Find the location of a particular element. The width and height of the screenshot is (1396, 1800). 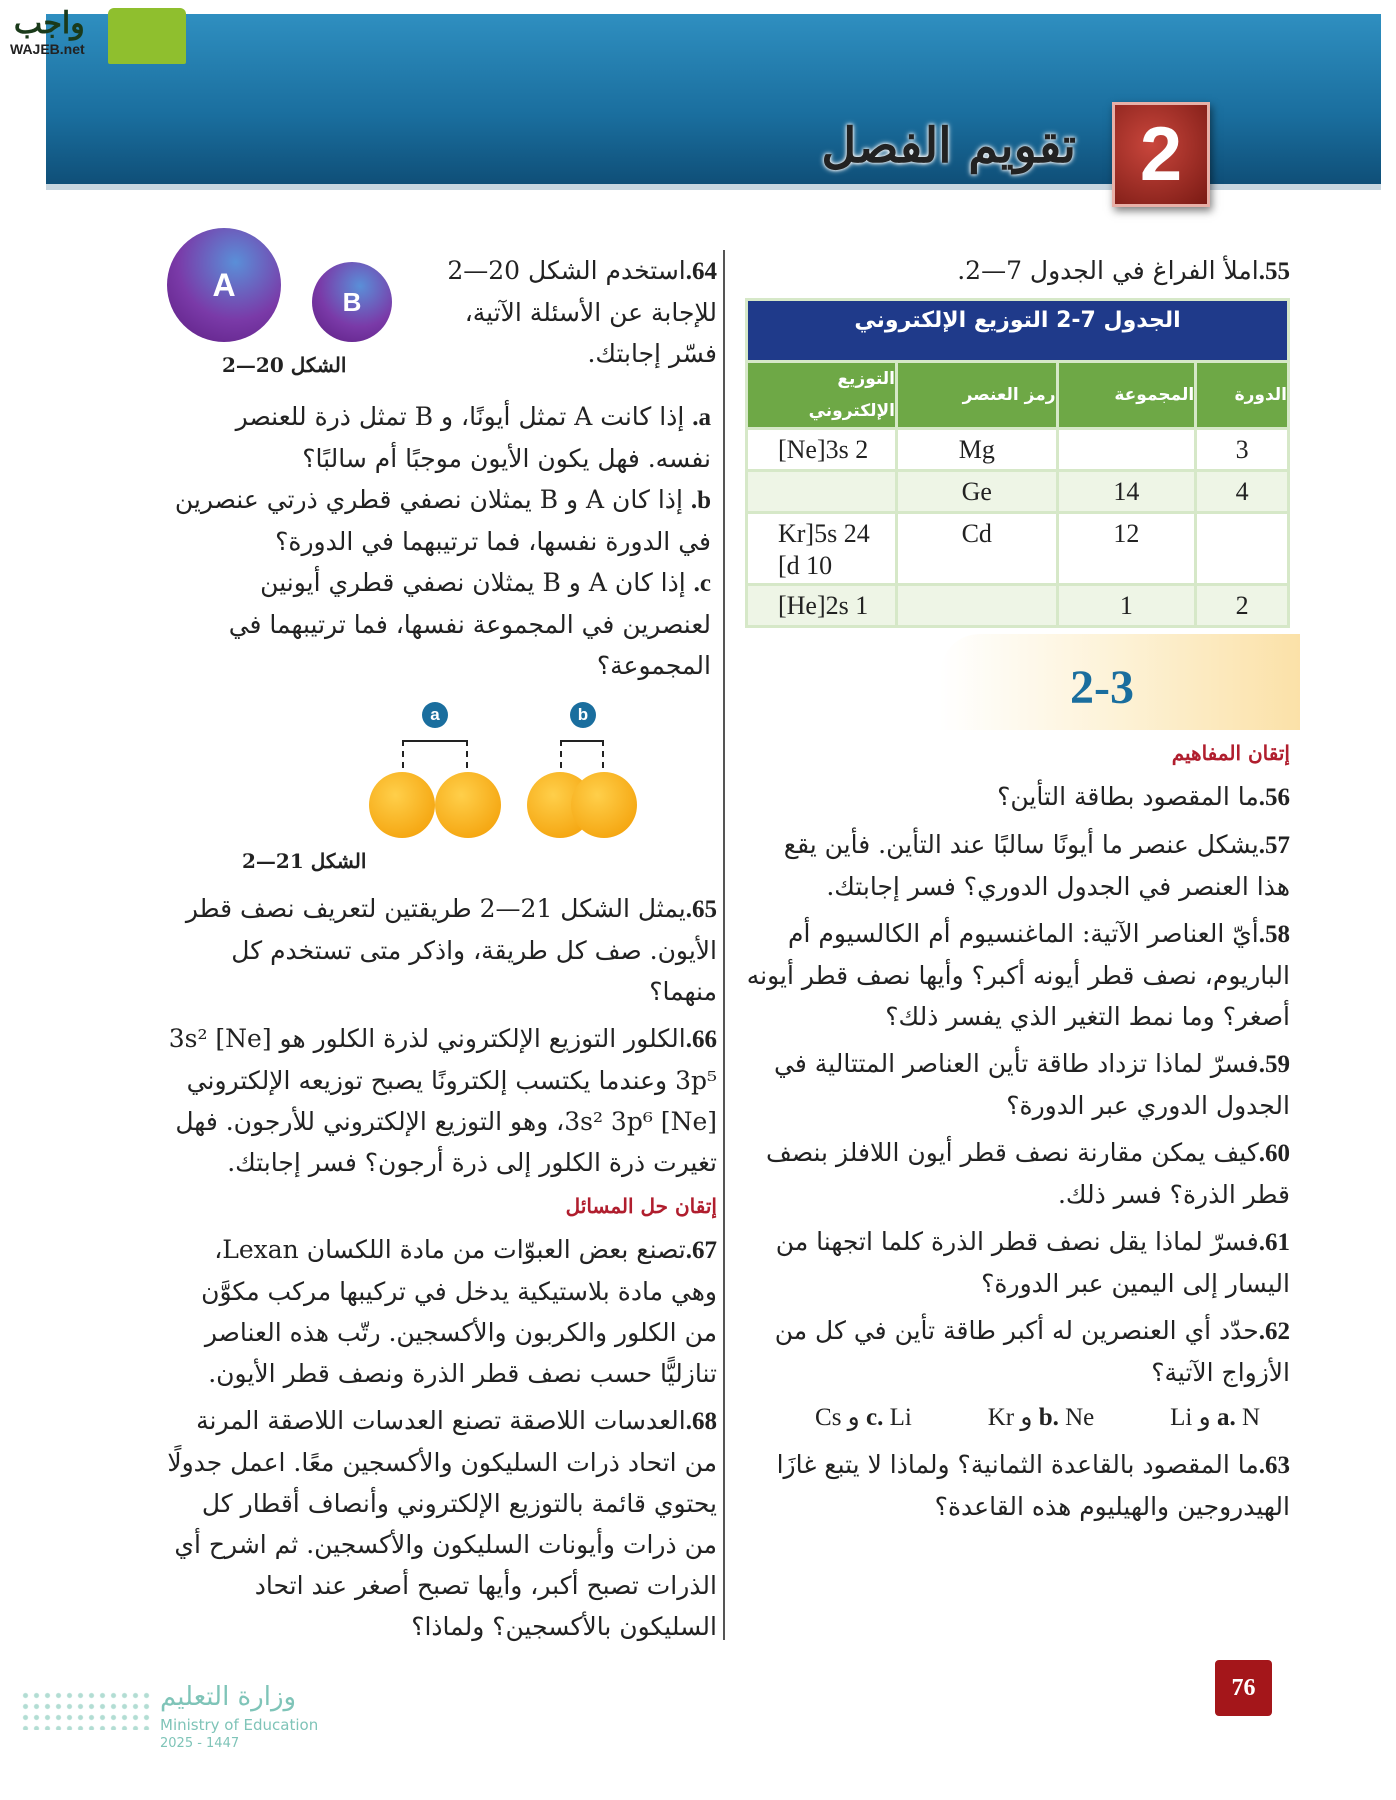

dimension-a is located at coordinates (435, 765).